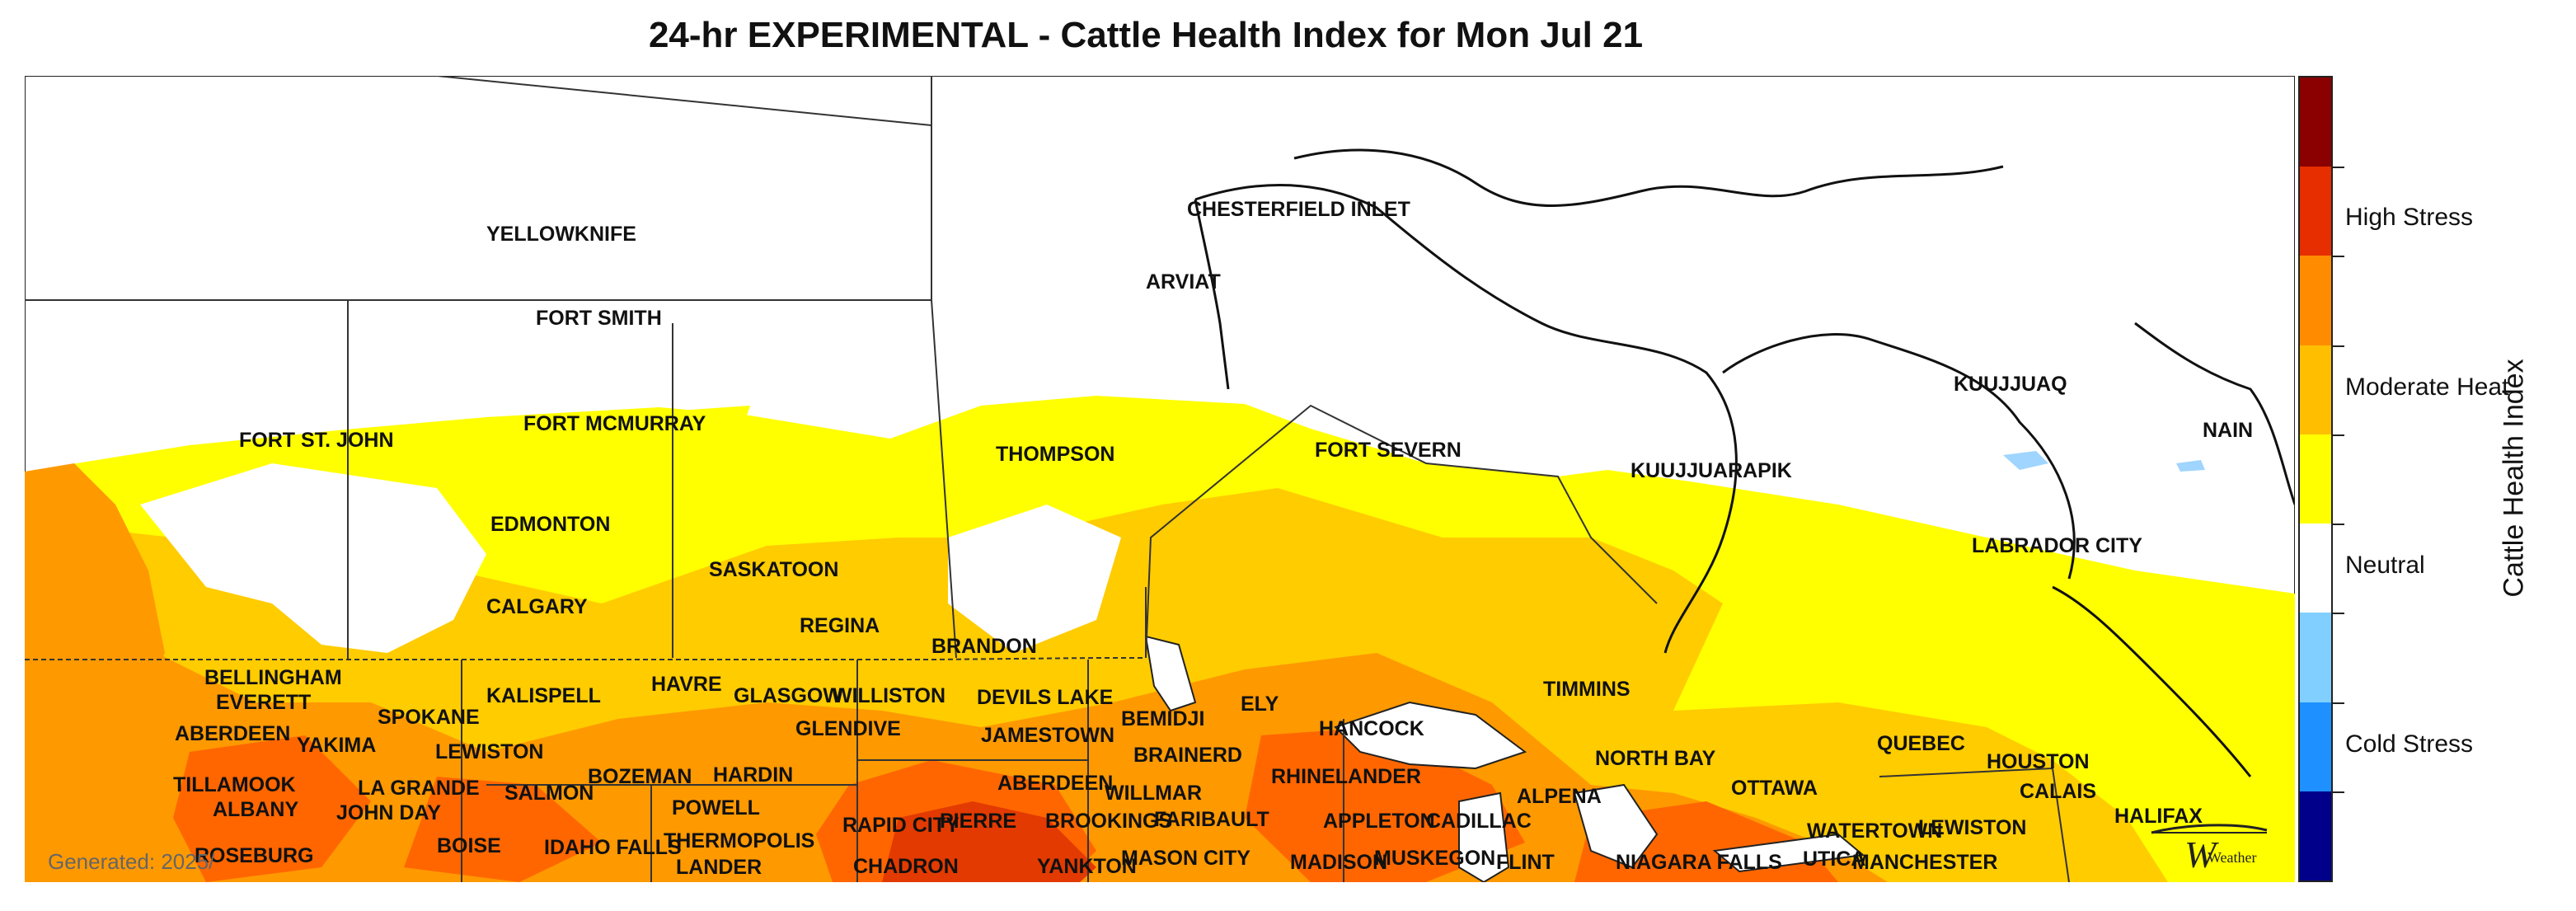 Image resolution: width=2576 pixels, height=911 pixels. I want to click on city-label: LABRADOR CITY, so click(2057, 545).